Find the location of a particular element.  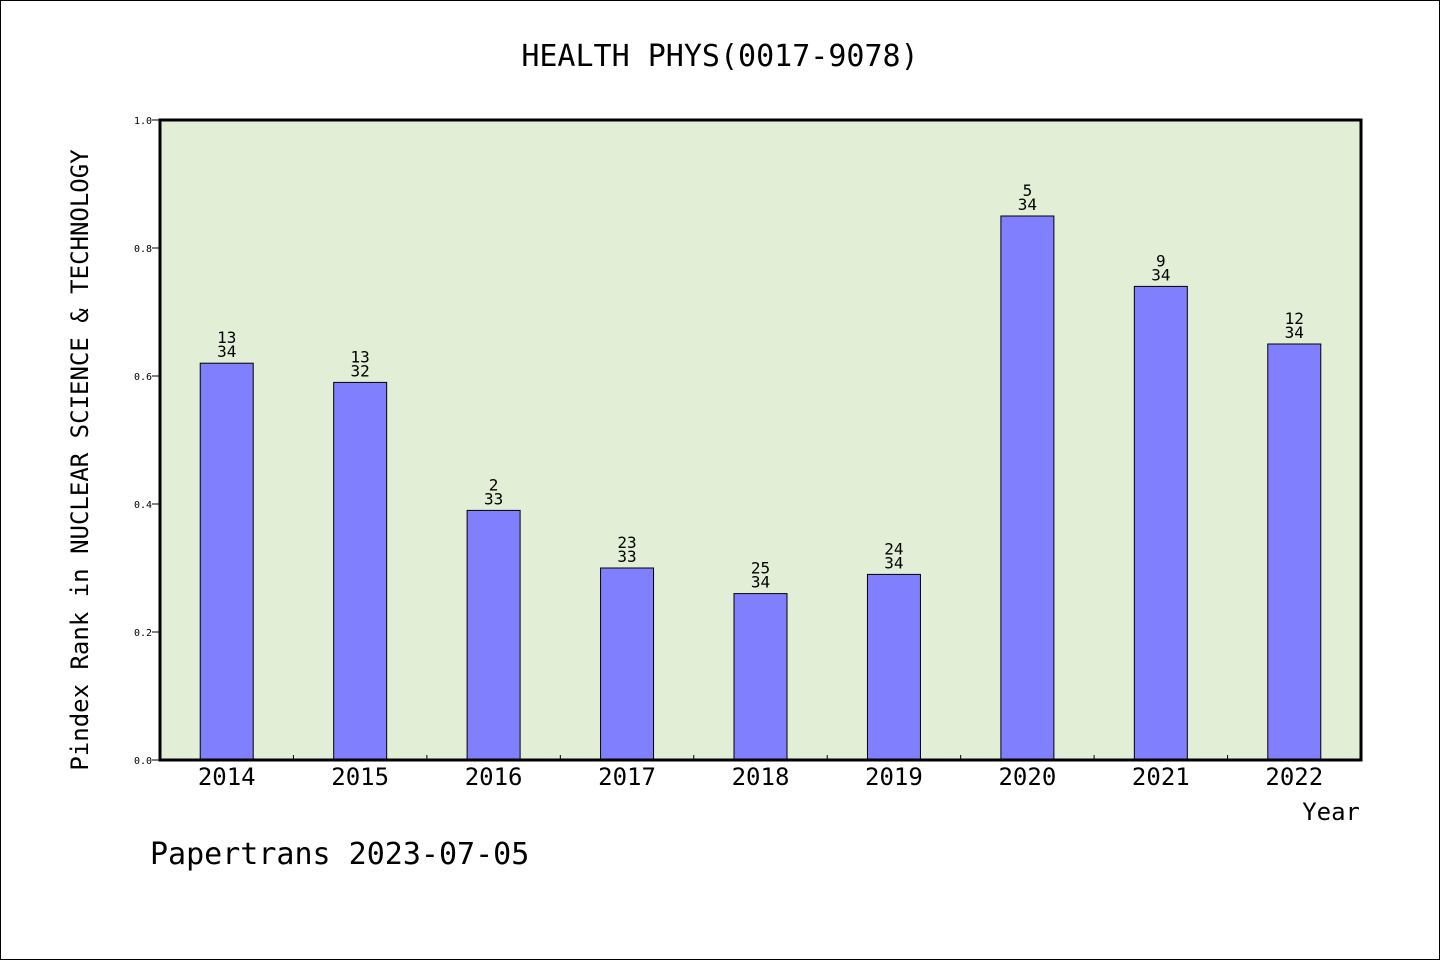

bar-2017 is located at coordinates (627, 664).